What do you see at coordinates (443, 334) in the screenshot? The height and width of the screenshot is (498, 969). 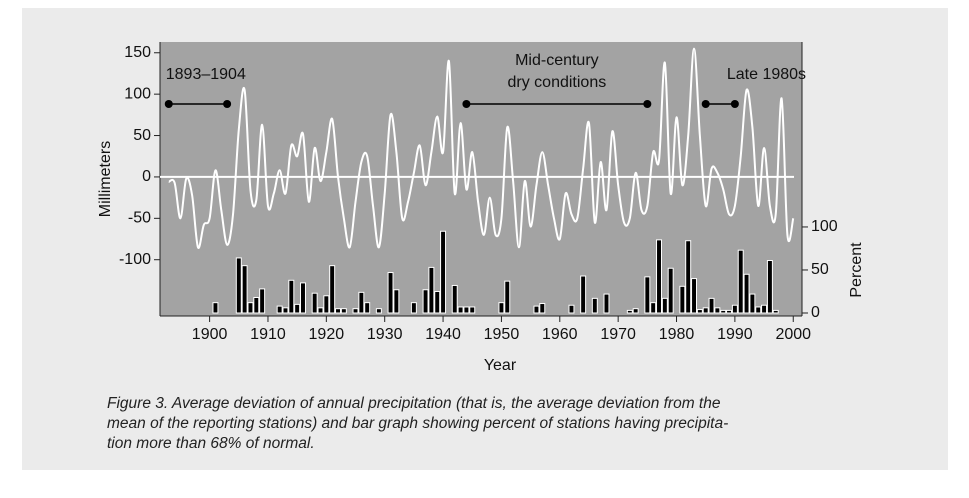 I see `x-tick-label: 1940` at bounding box center [443, 334].